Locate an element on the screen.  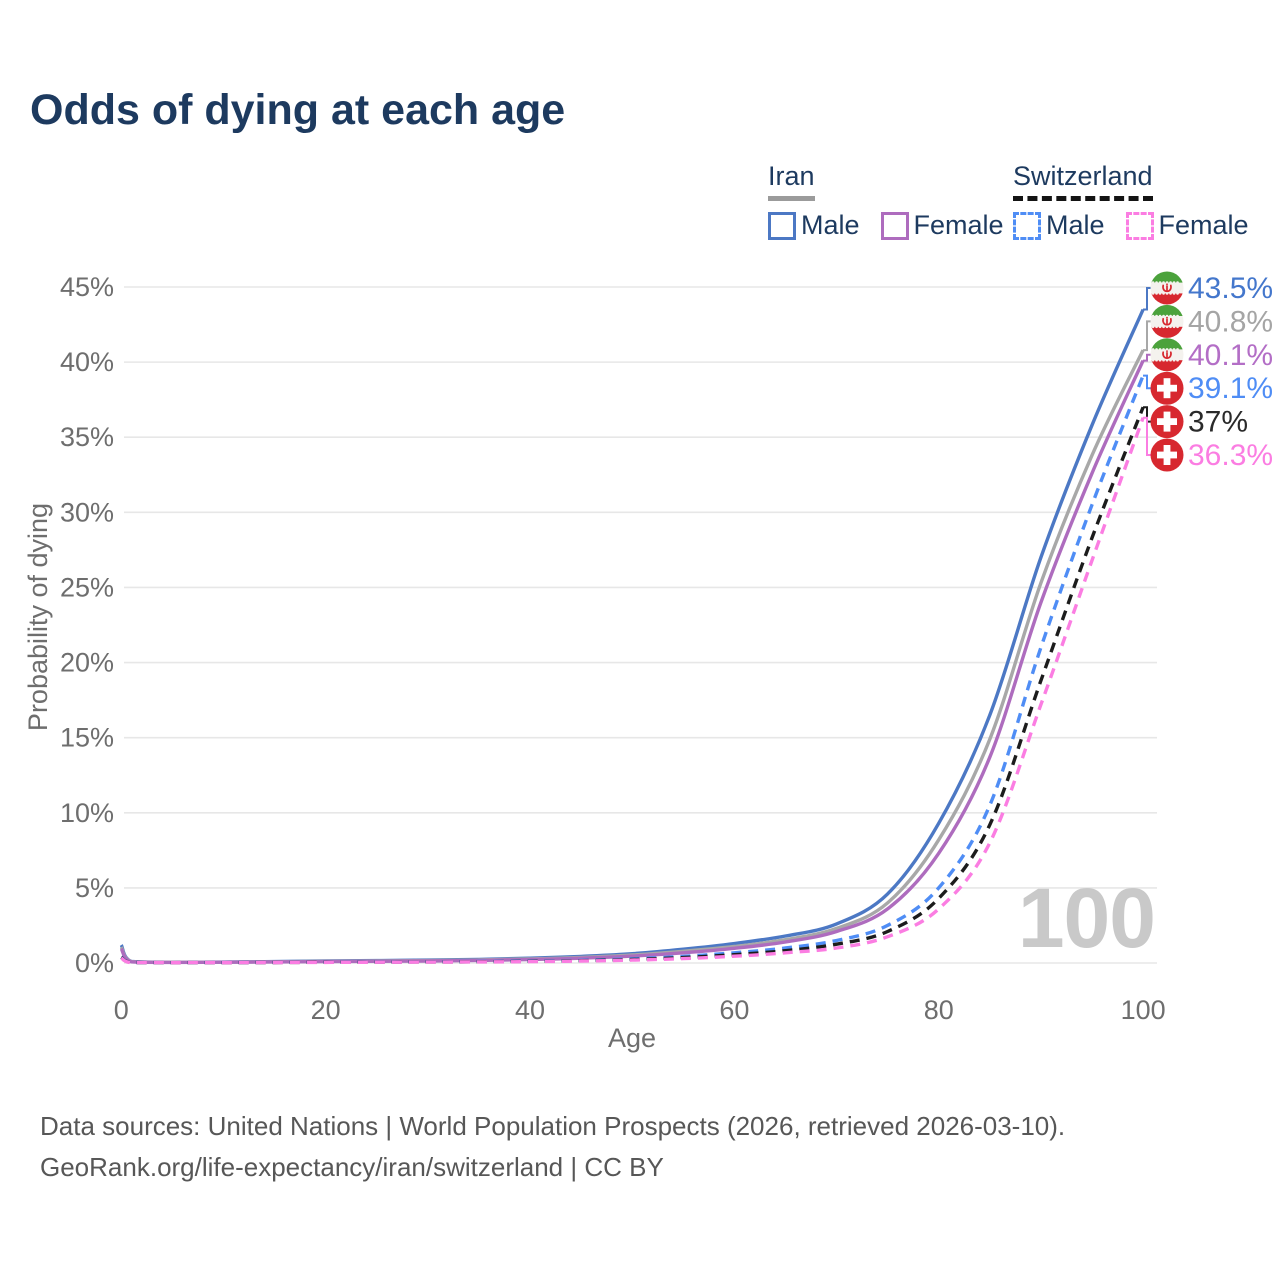
legend-item-switzerland-male: Male is located at coordinates (1059, 225).